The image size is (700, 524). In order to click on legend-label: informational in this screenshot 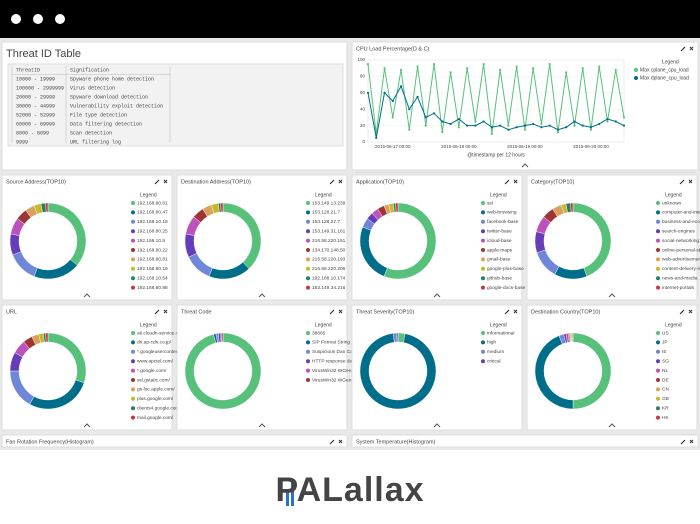, I will do `click(500, 333)`.